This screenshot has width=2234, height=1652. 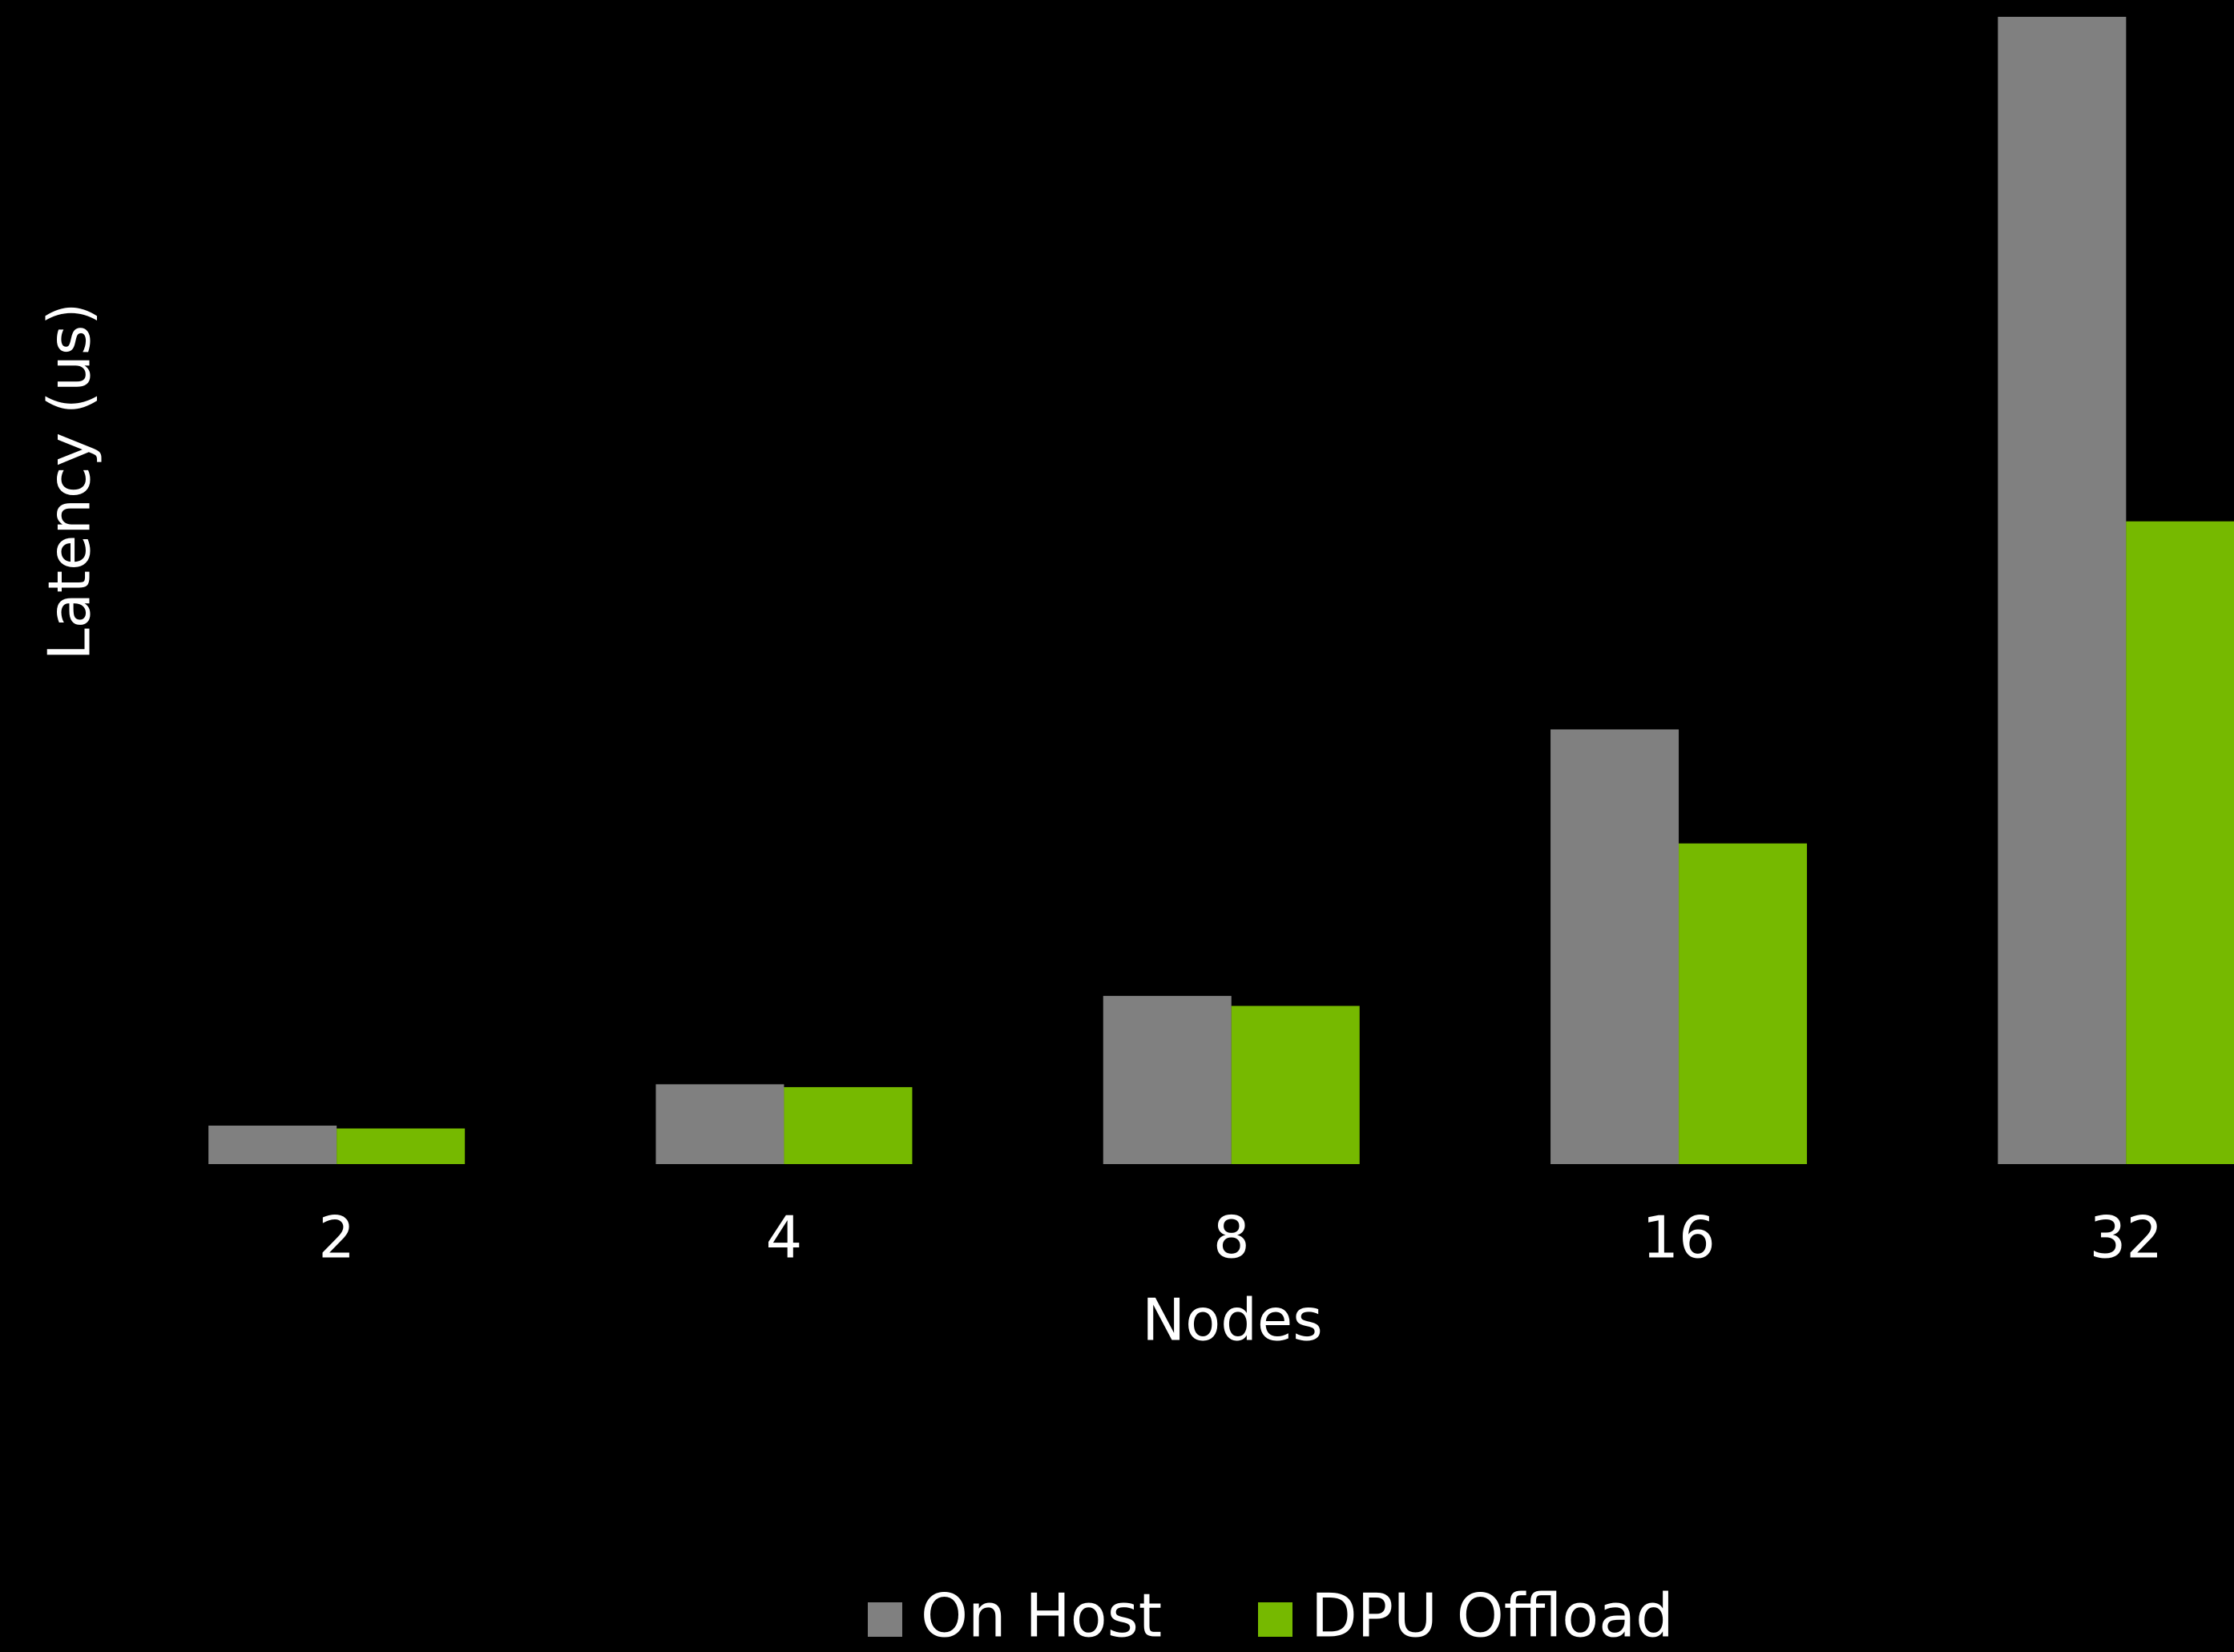 I want to click on x-tick-label: 8, so click(x=1231, y=1237).